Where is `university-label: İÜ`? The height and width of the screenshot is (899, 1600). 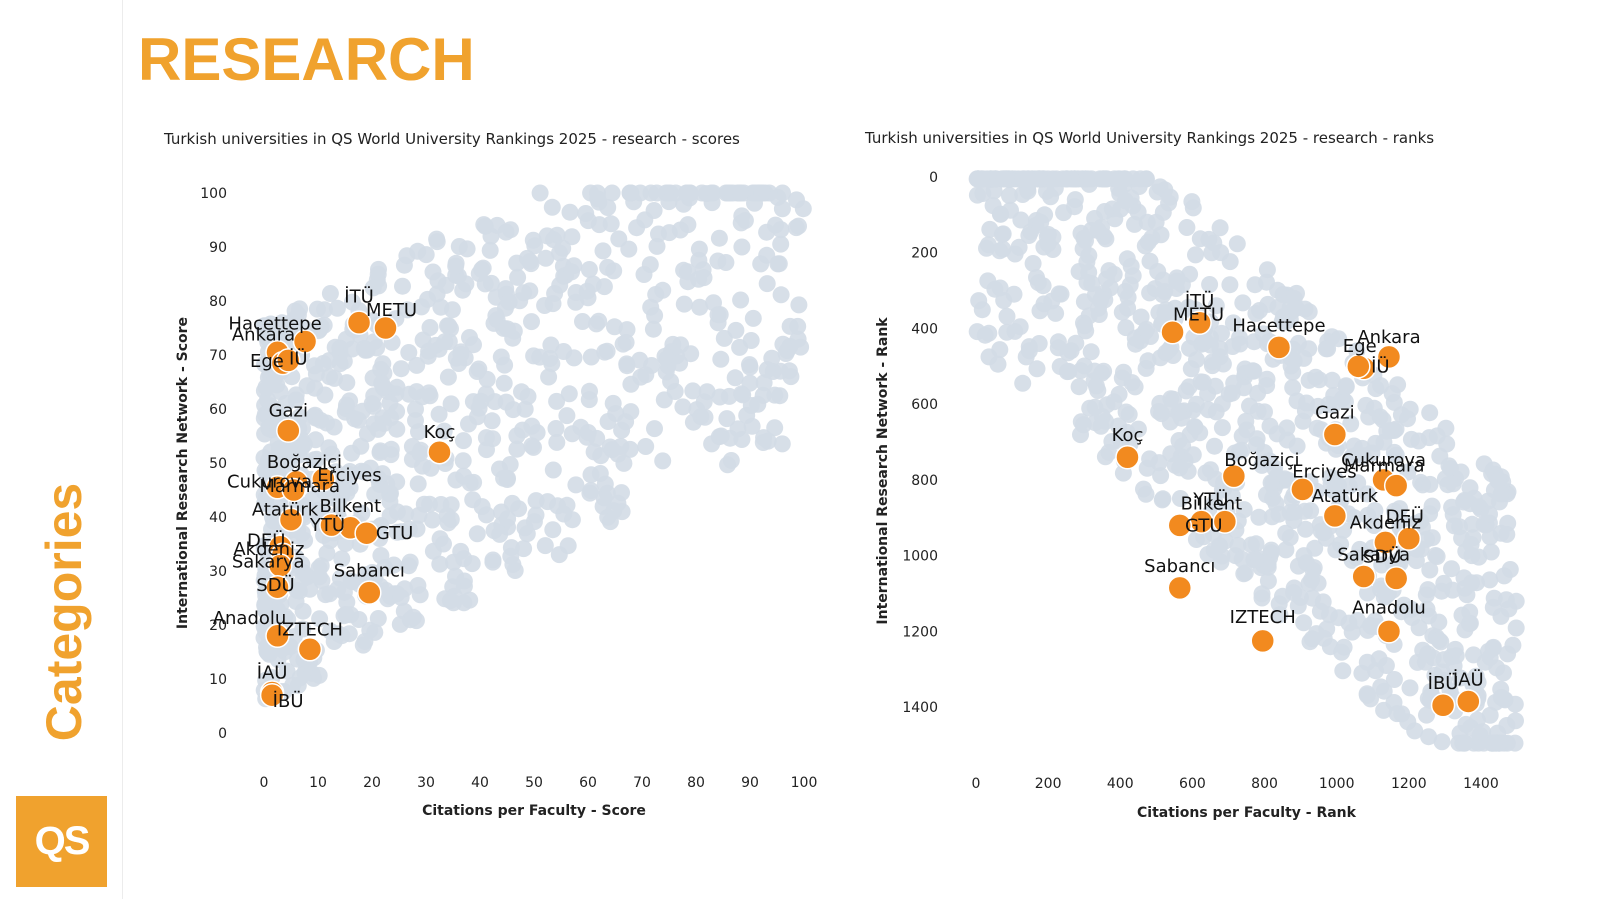
university-label: İÜ is located at coordinates (1380, 366).